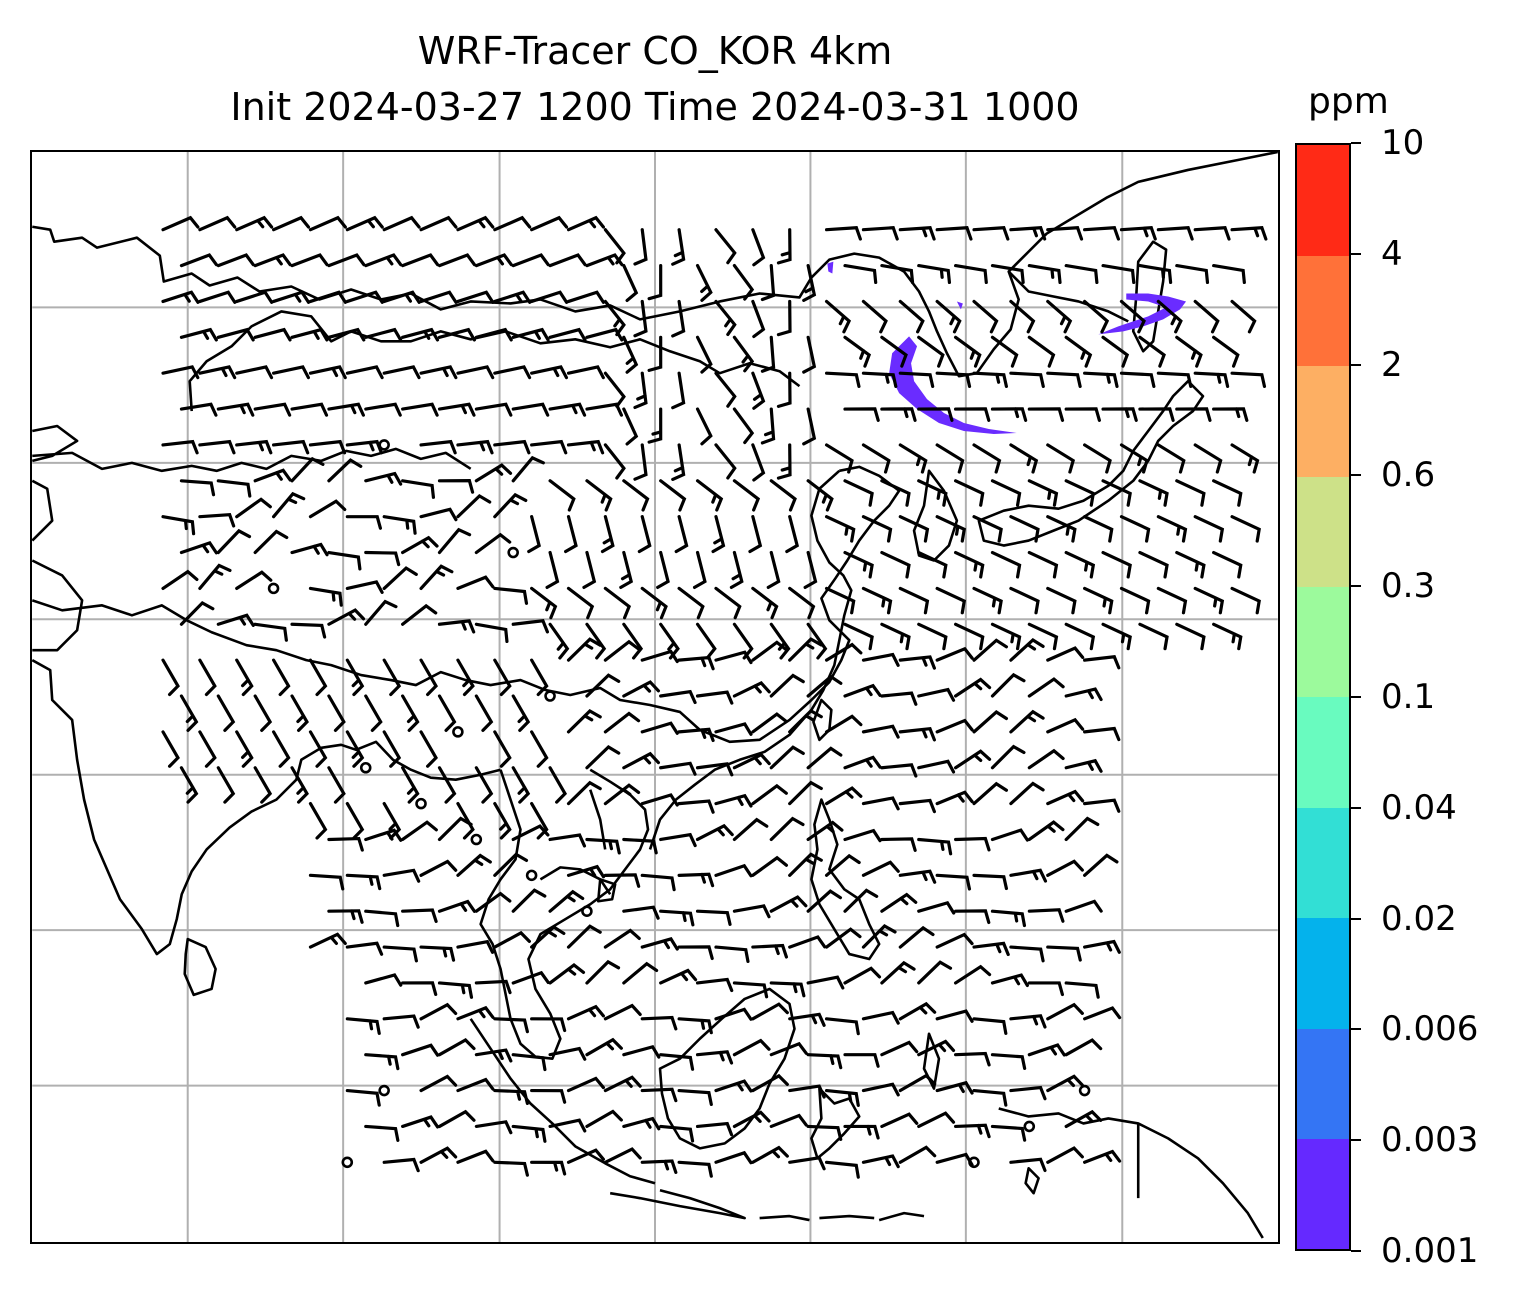 Image resolution: width=1528 pixels, height=1306 pixels. What do you see at coordinates (1131, 1173) in the screenshot?
I see `coast-new-guinea` at bounding box center [1131, 1173].